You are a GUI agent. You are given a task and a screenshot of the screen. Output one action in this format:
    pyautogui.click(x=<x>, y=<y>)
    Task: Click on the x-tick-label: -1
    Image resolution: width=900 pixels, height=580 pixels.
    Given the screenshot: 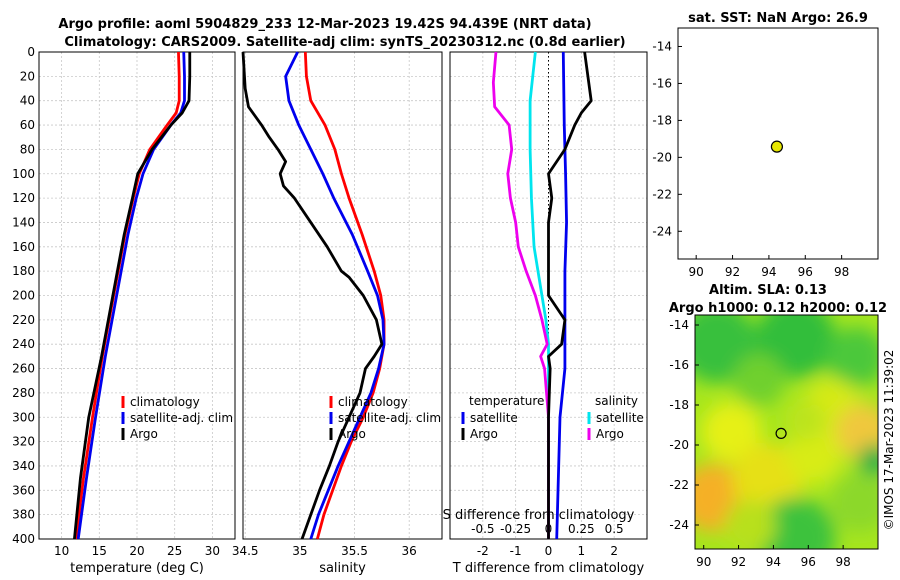 What is the action you would take?
    pyautogui.click(x=516, y=551)
    